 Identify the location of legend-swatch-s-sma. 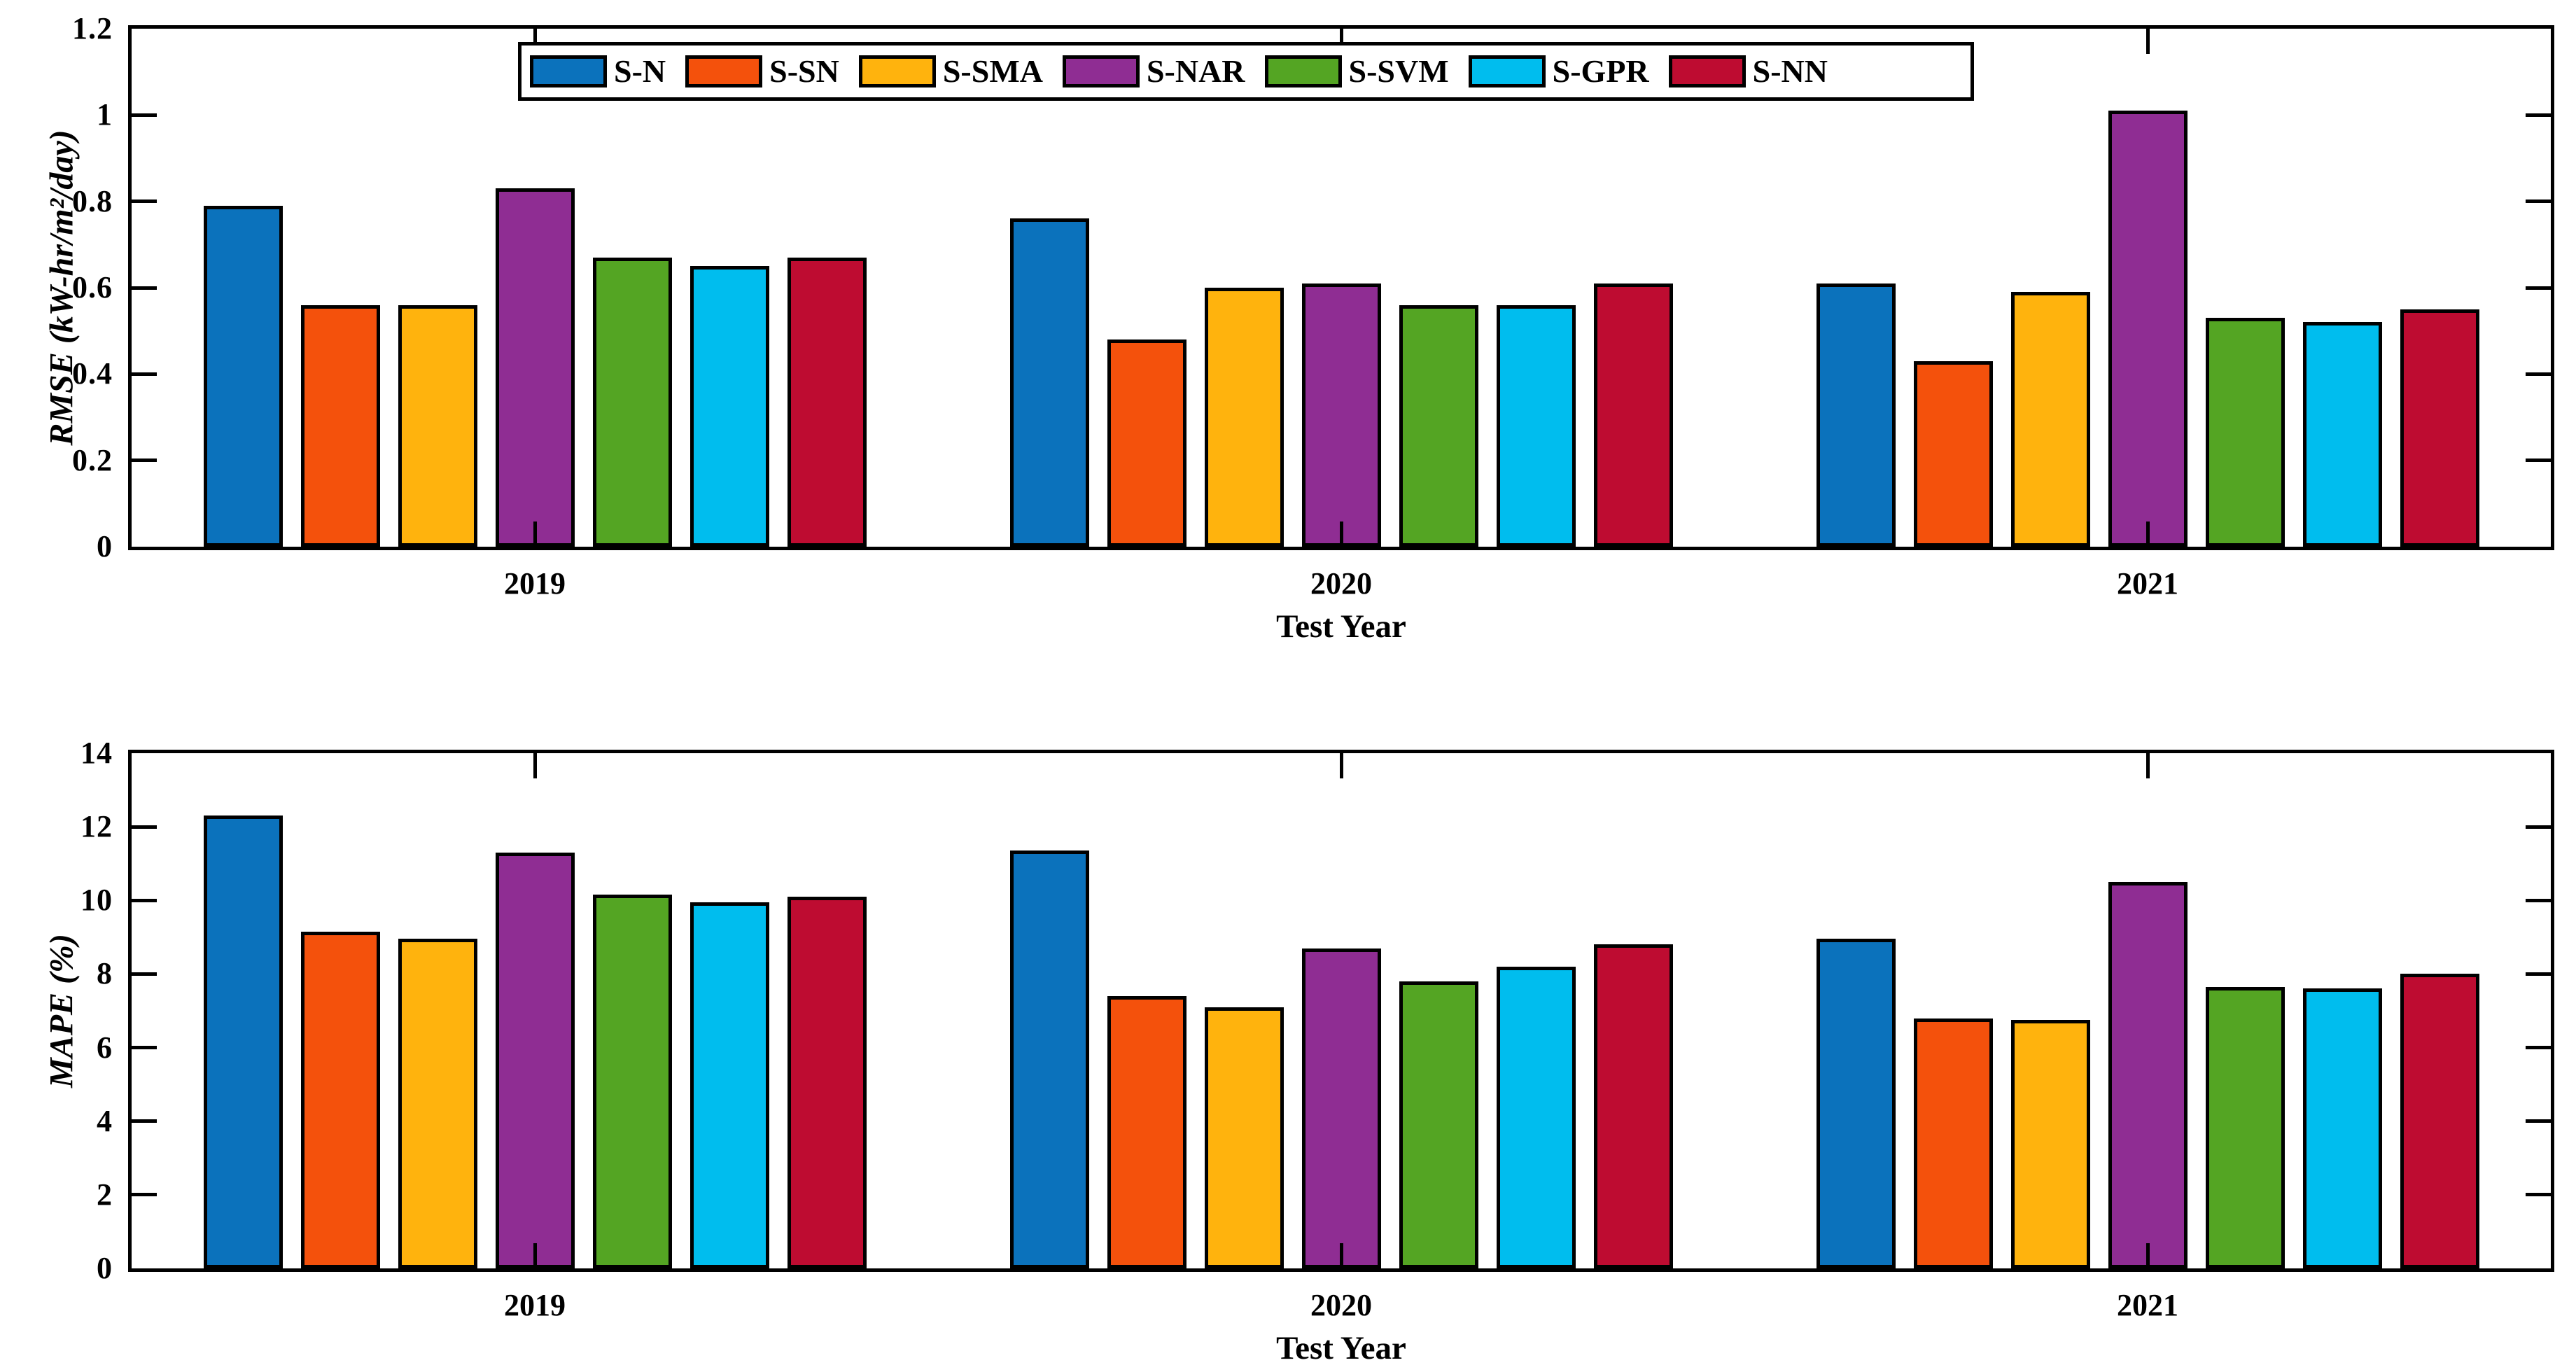
(897, 71).